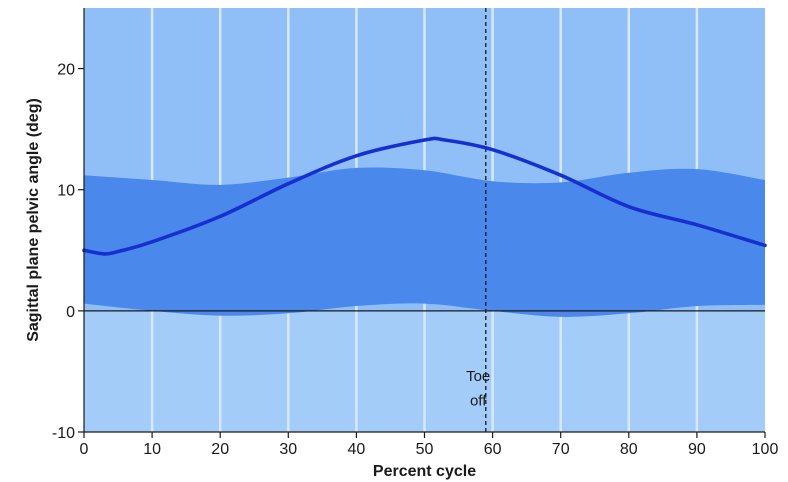 The height and width of the screenshot is (482, 788). Describe the element at coordinates (629, 449) in the screenshot. I see `x-tick-label-80: 80` at that location.